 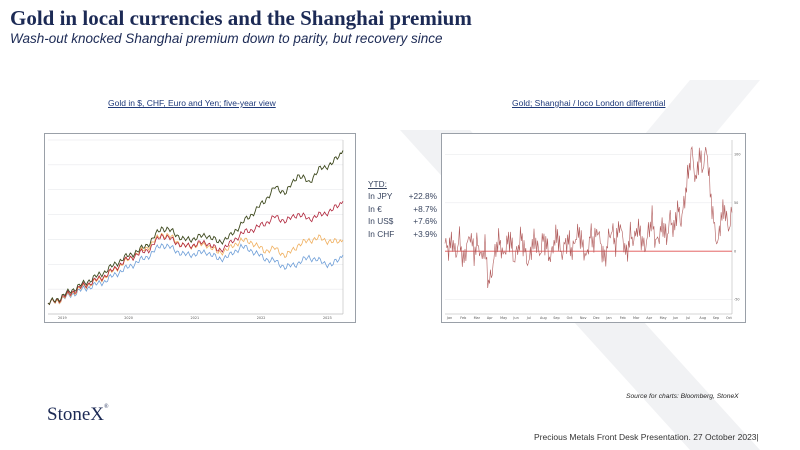 What do you see at coordinates (422, 196) in the screenshot?
I see `ytd-value: +22.8%` at bounding box center [422, 196].